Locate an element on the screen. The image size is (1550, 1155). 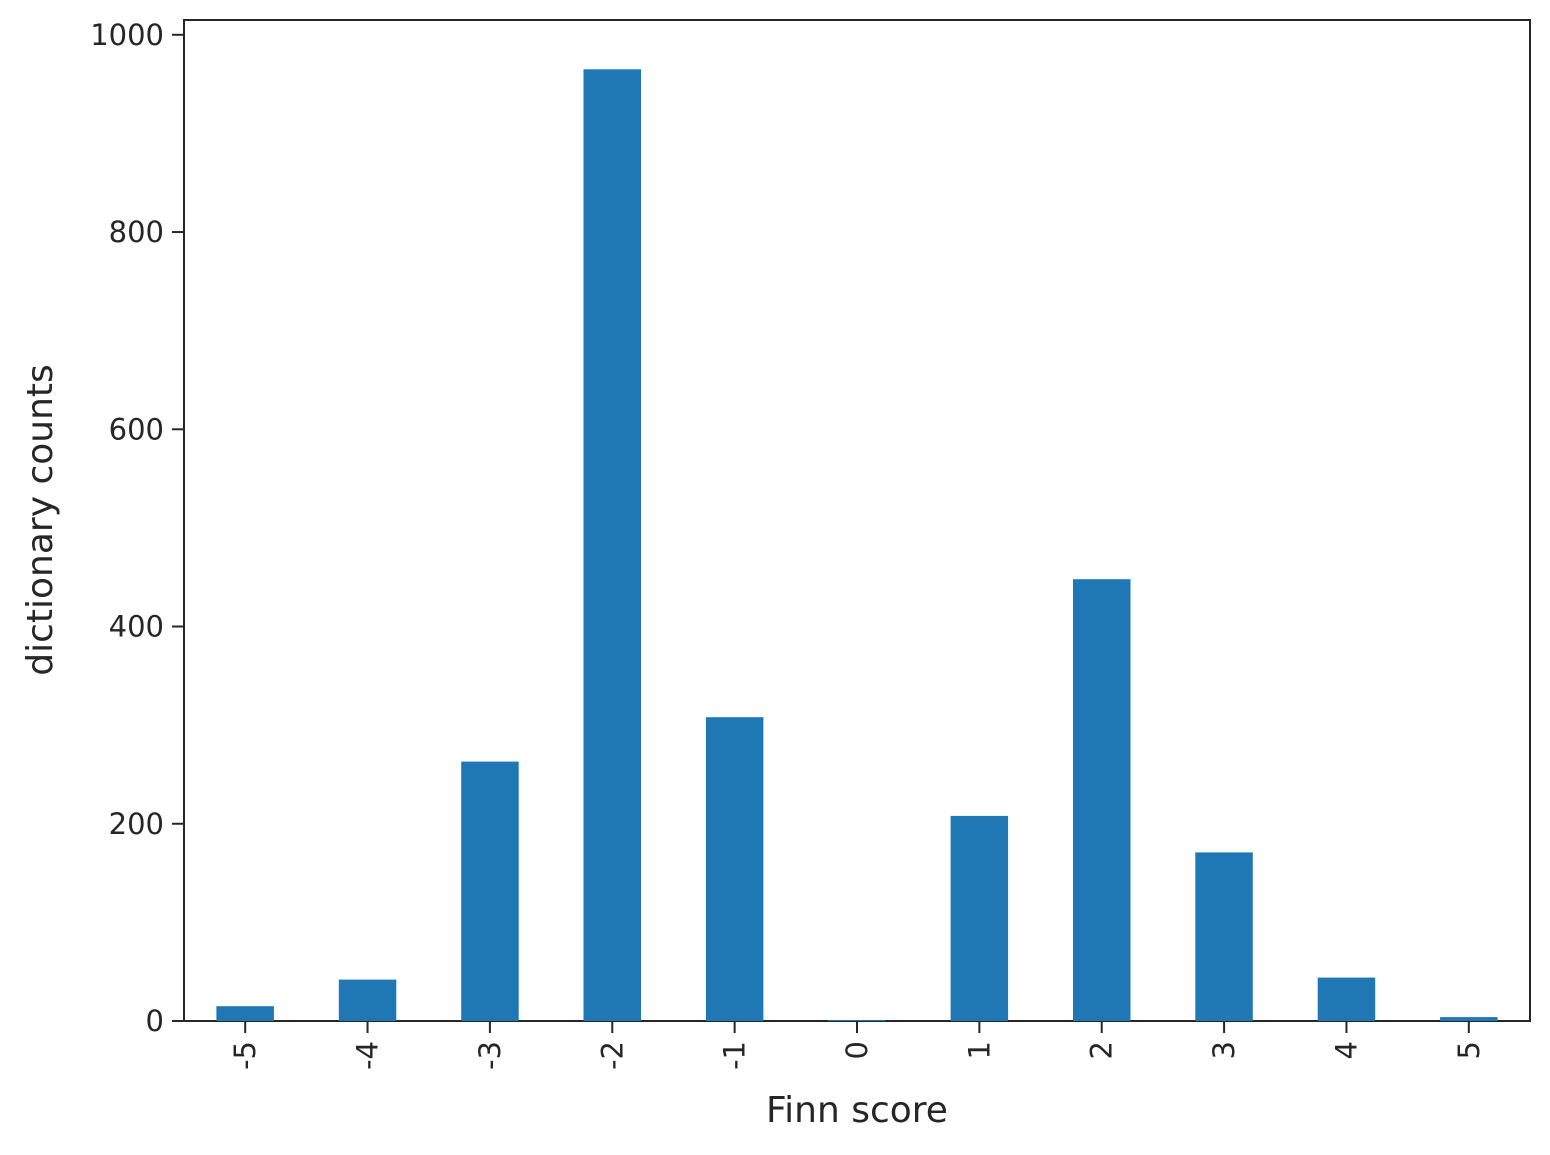
x-tick-label: 0 is located at coordinates (857, 1050).